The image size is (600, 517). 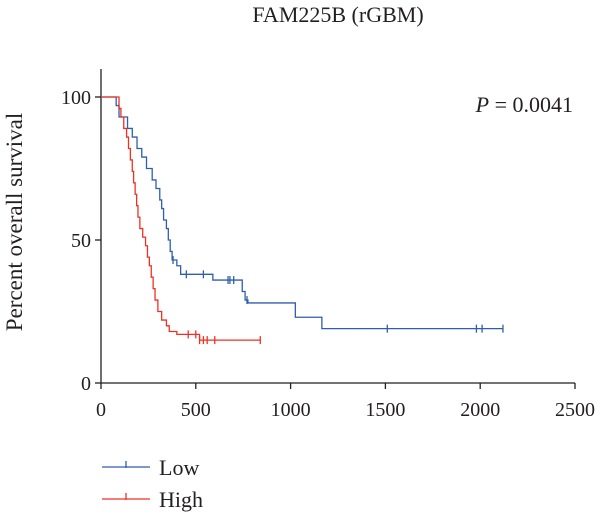 What do you see at coordinates (76, 98) in the screenshot?
I see `y-tick-label: 100` at bounding box center [76, 98].